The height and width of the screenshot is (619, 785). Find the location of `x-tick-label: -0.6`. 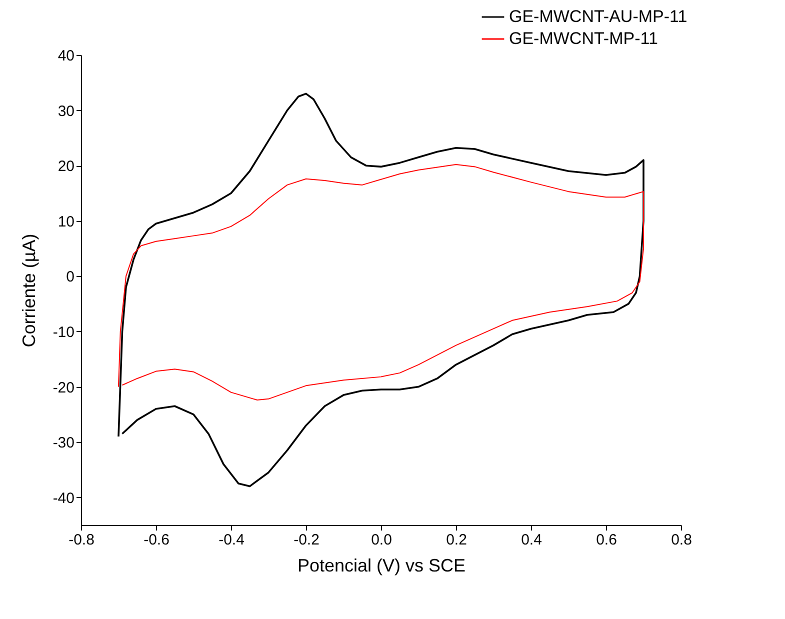

x-tick-label: -0.6 is located at coordinates (157, 540).